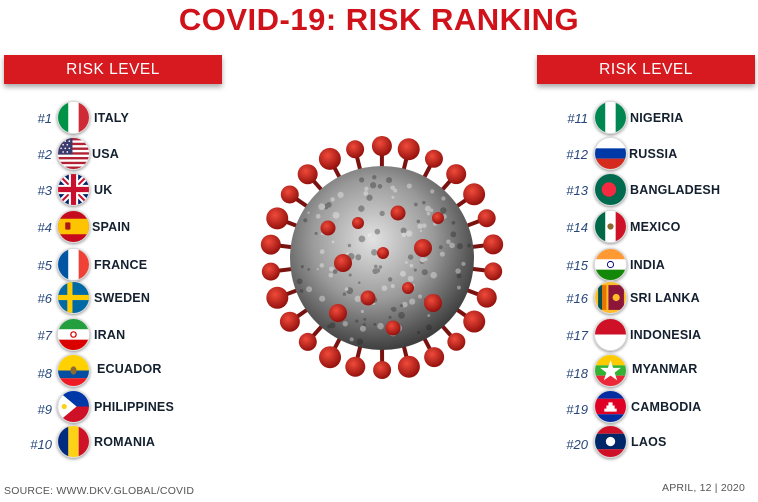  What do you see at coordinates (73, 370) in the screenshot?
I see `ecuador-flag-icon` at bounding box center [73, 370].